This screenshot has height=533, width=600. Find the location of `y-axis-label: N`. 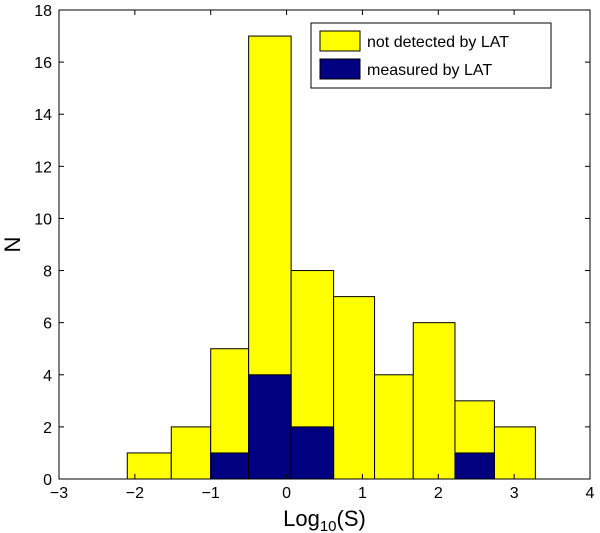

y-axis-label: N is located at coordinates (12, 245).